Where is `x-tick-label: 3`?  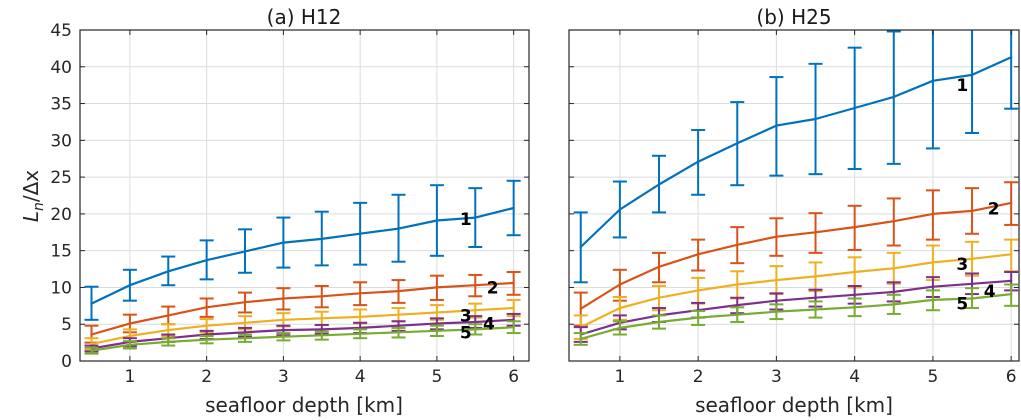
x-tick-label: 3 is located at coordinates (283, 377).